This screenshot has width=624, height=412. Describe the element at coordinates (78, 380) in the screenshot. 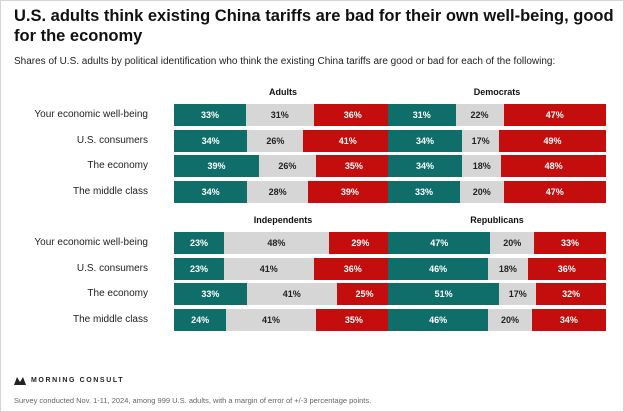

I see `brand-name: MORNING CONSULT` at that location.